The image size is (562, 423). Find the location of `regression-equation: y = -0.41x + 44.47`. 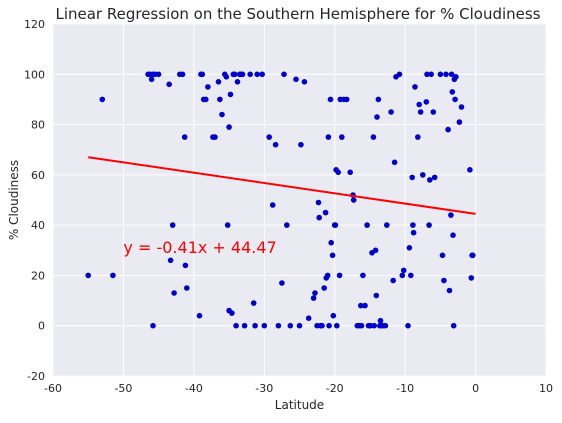

regression-equation: y = -0.41x + 44.47 is located at coordinates (199, 247).